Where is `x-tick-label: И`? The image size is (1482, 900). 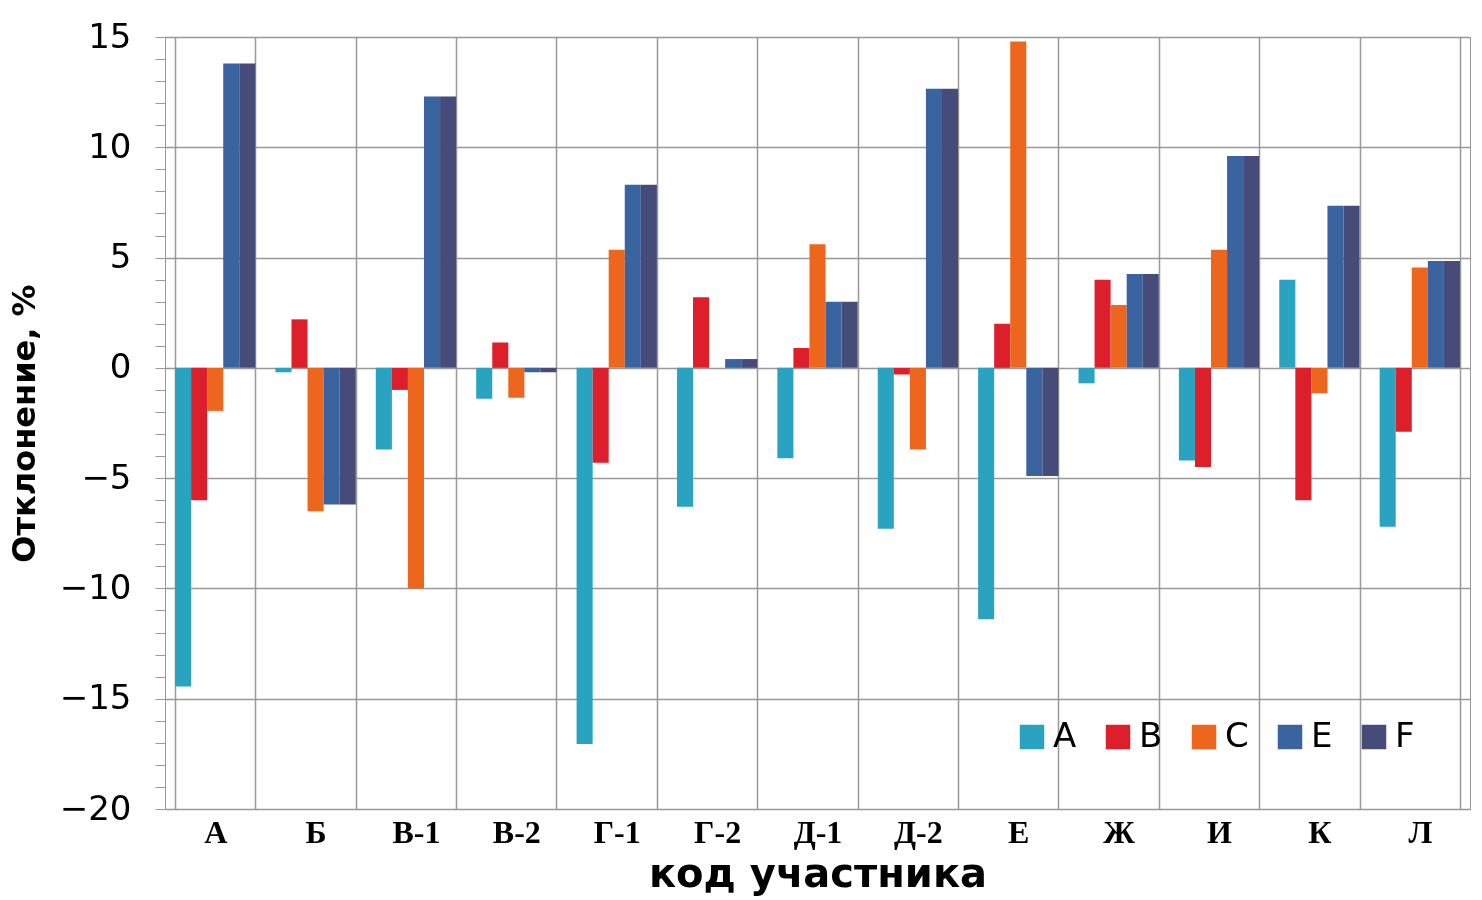 x-tick-label: И is located at coordinates (1220, 831).